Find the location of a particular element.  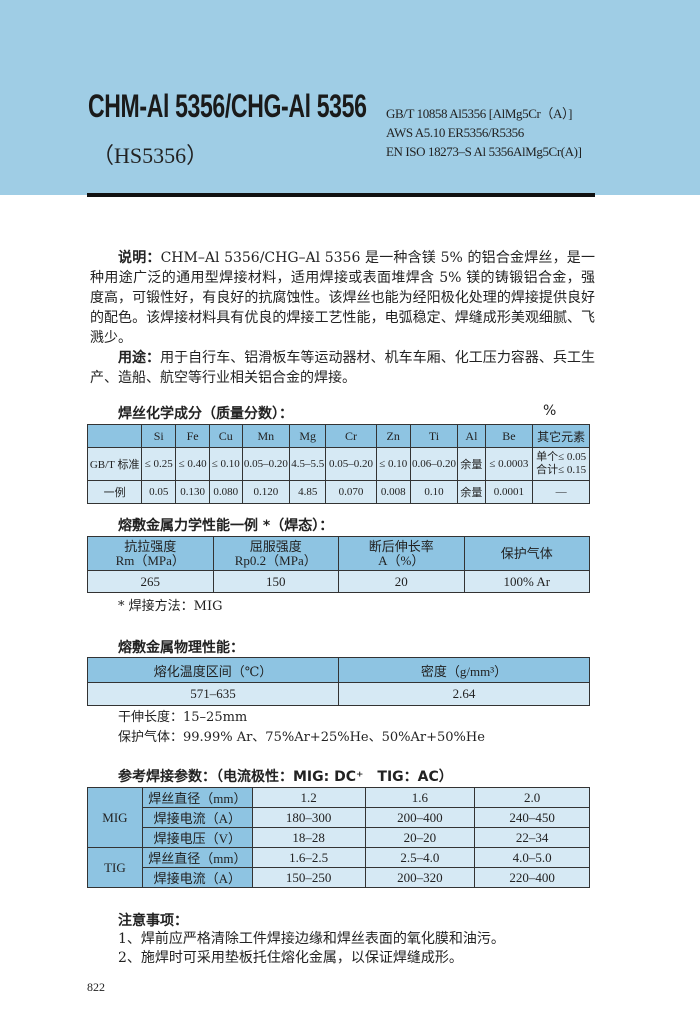

standard-aws: AWS A5.10 ER5356/R5356 is located at coordinates (455, 132).